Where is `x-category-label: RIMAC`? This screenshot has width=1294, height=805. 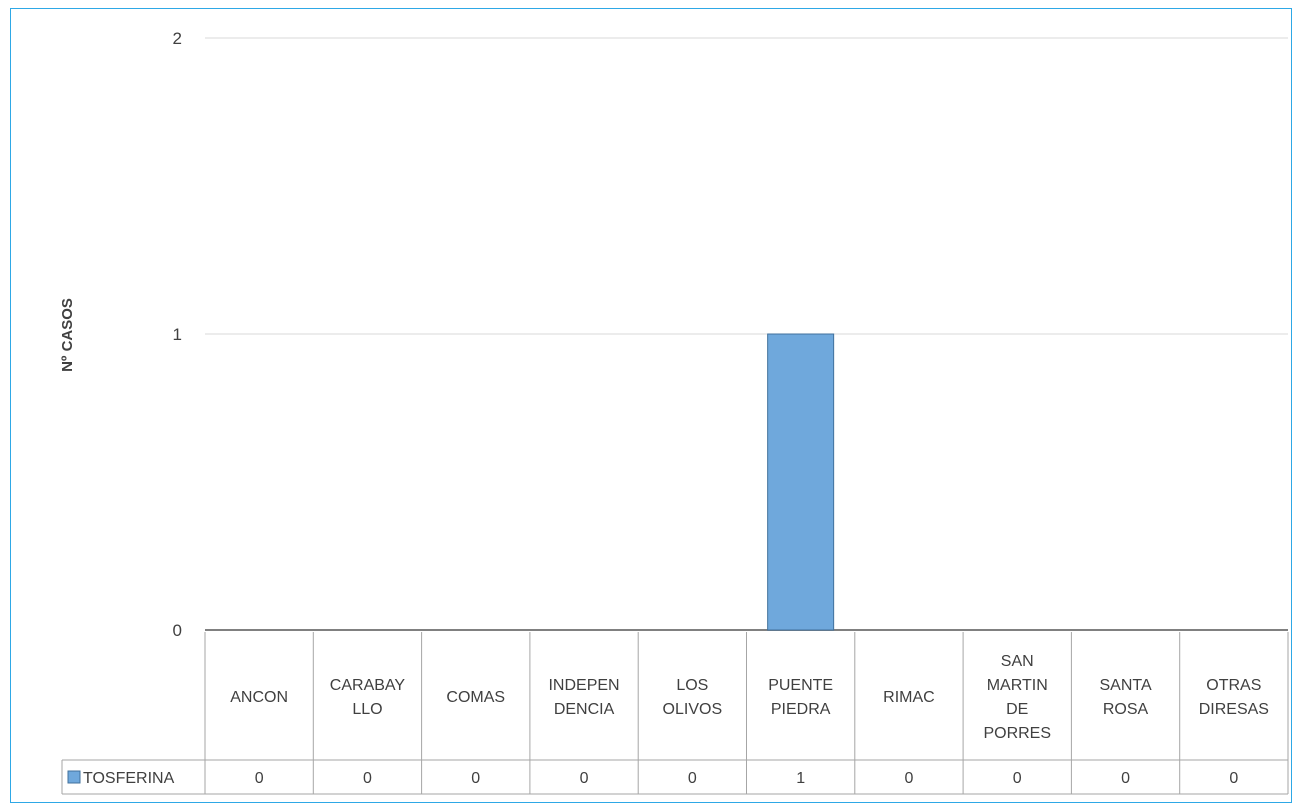
x-category-label: RIMAC is located at coordinates (909, 697).